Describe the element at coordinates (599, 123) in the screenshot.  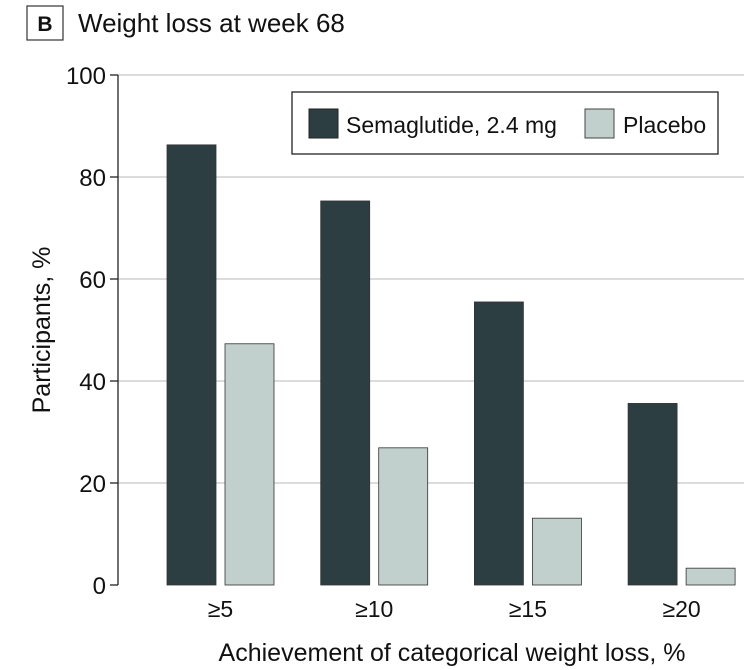
I see `legend-swatch-placebo` at that location.